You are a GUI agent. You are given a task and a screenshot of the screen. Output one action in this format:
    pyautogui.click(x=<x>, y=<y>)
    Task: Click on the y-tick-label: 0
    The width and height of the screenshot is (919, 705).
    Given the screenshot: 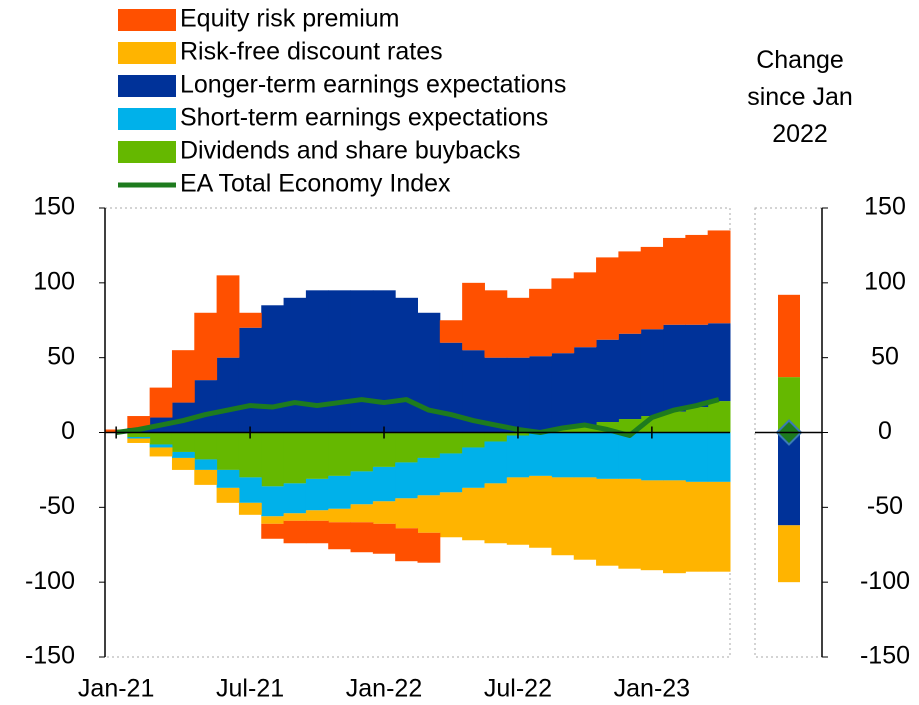 What is the action you would take?
    pyautogui.click(x=68, y=431)
    